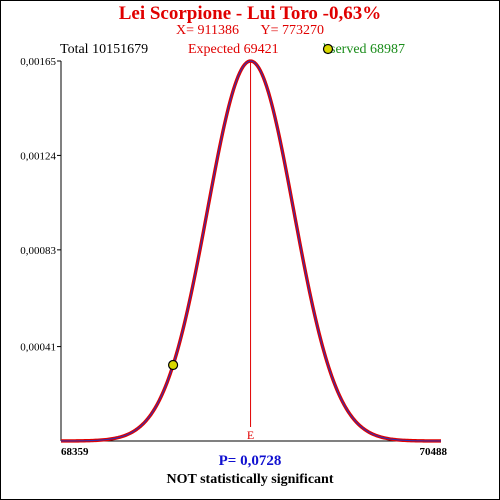  What do you see at coordinates (328, 49) in the screenshot?
I see `observed-legend-icon` at bounding box center [328, 49].